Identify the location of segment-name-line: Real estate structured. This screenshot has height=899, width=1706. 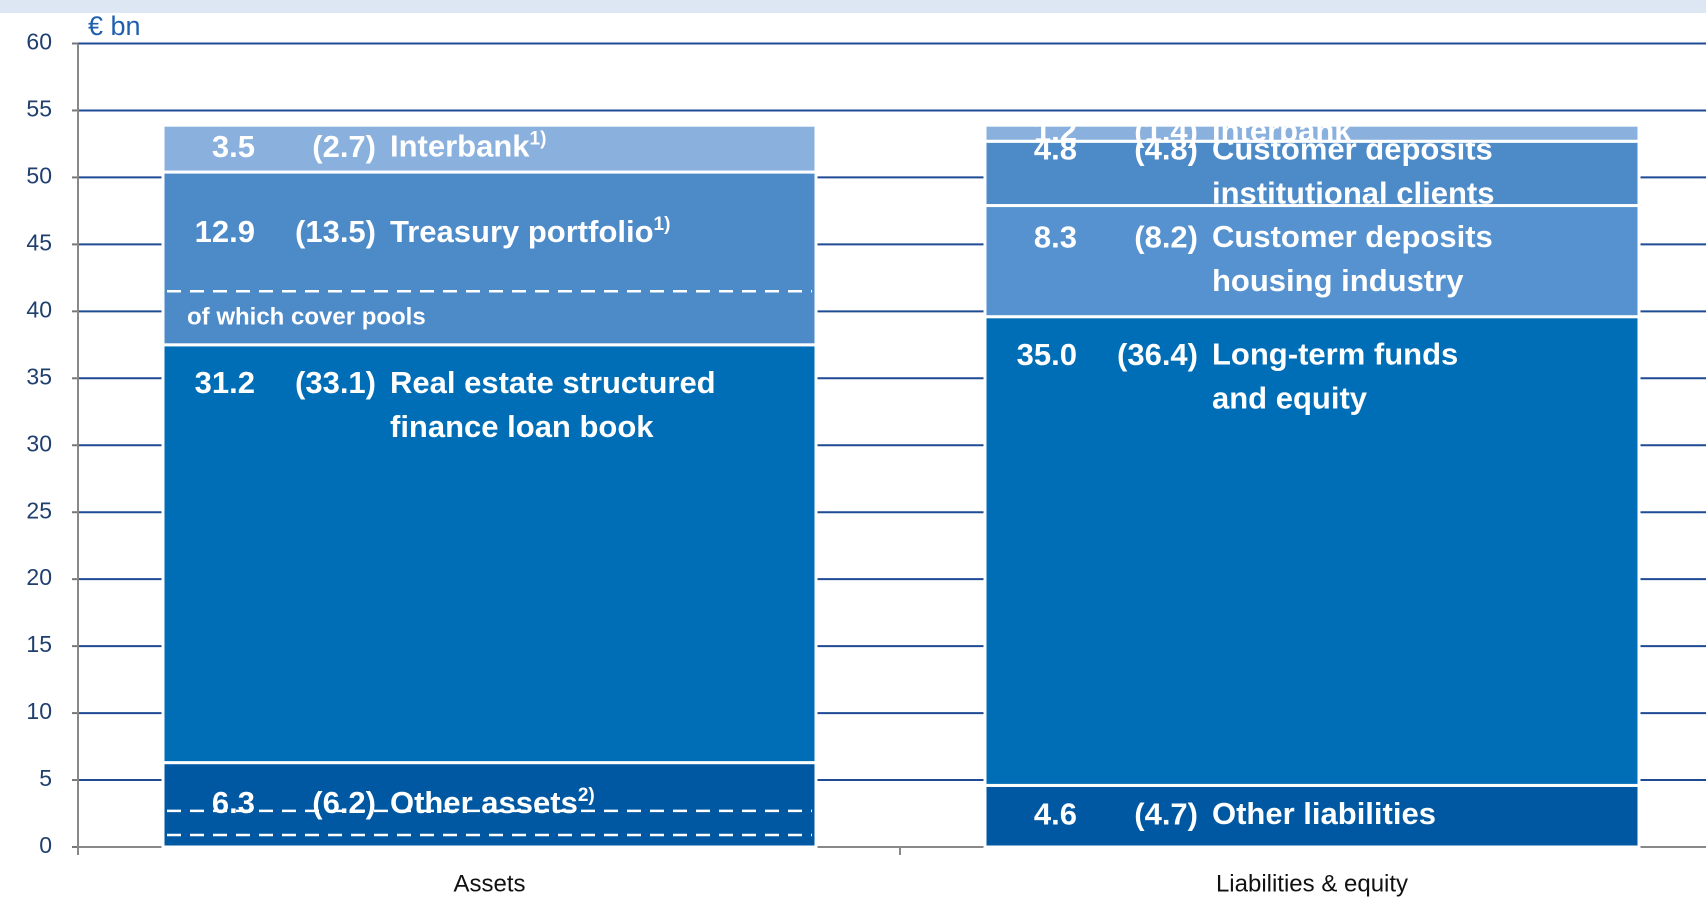
(553, 382).